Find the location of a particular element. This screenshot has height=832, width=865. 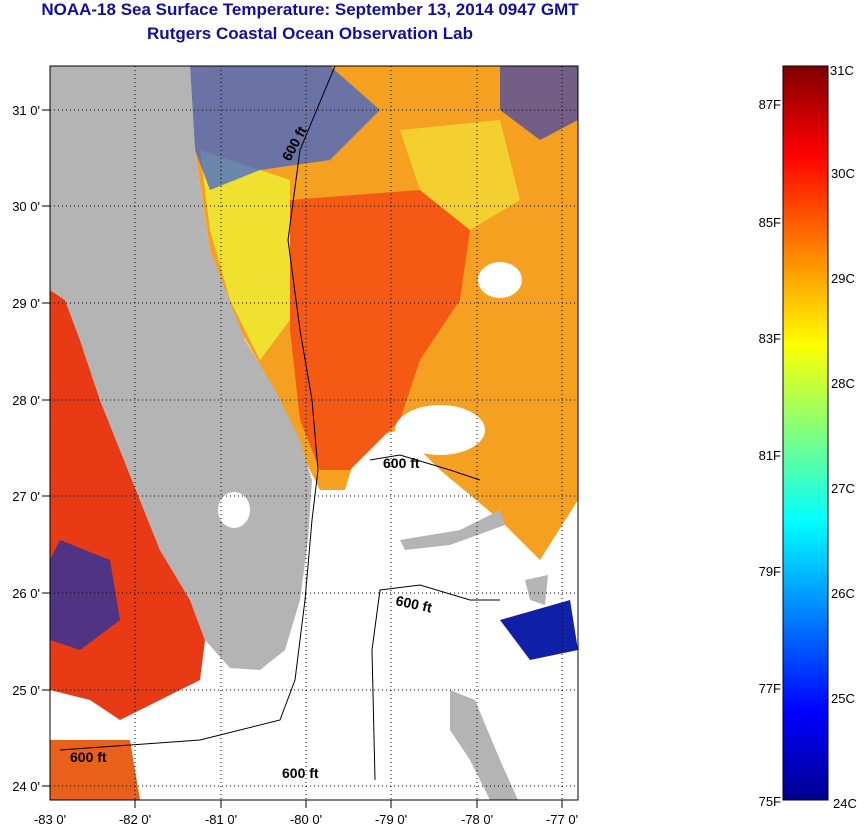

grand-bahama-land is located at coordinates (452, 530).